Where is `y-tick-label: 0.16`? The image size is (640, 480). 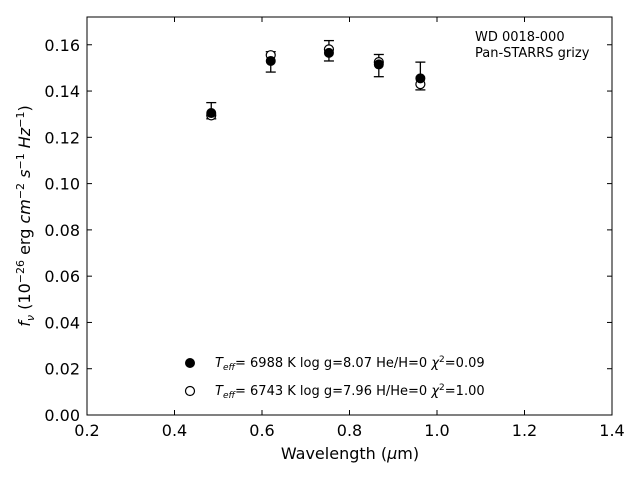 y-tick-label: 0.16 is located at coordinates (62, 45).